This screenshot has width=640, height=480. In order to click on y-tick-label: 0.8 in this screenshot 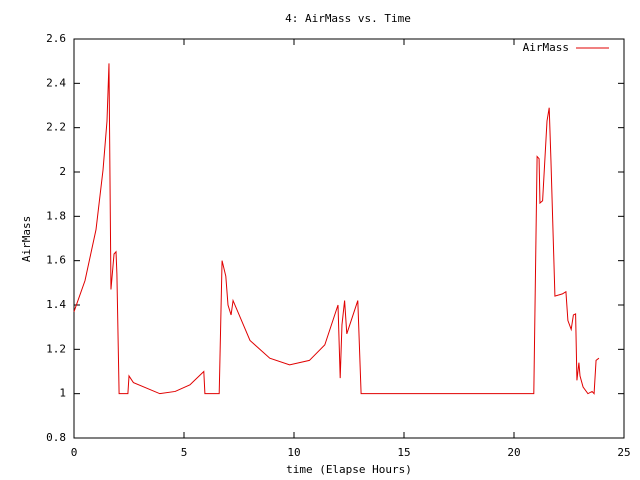, I will do `click(56, 437)`.